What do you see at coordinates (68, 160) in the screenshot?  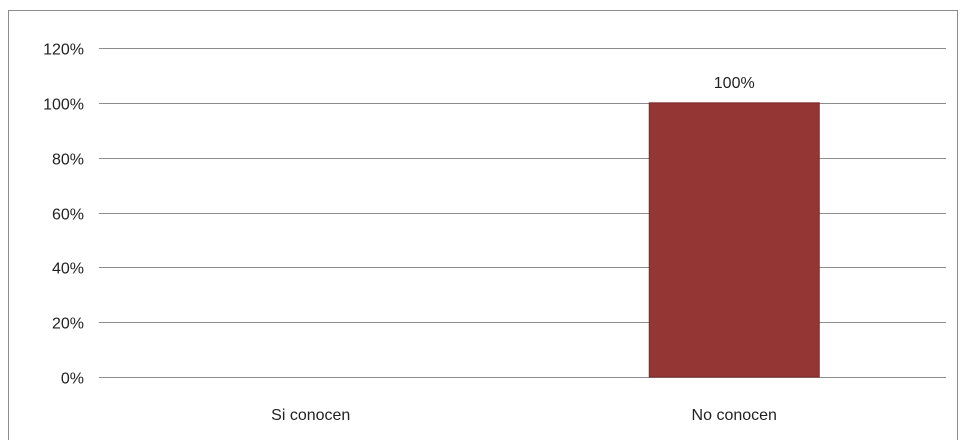 I see `y-tick-label: 80%` at bounding box center [68, 160].